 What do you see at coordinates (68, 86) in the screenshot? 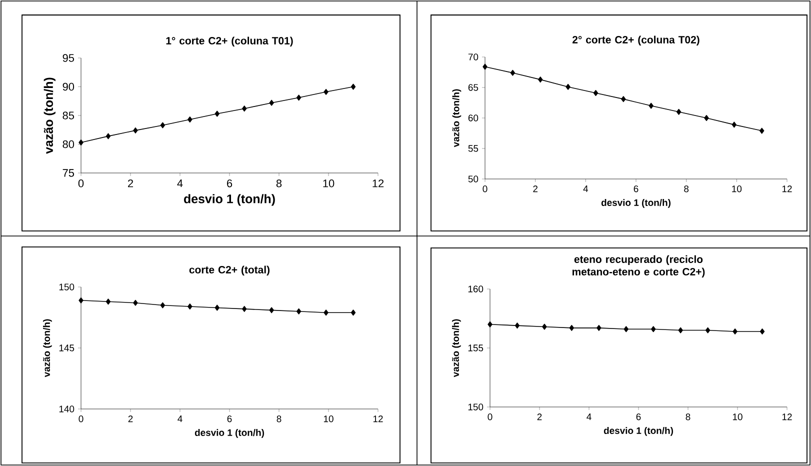
I see `y-tick-label: 90` at bounding box center [68, 86].